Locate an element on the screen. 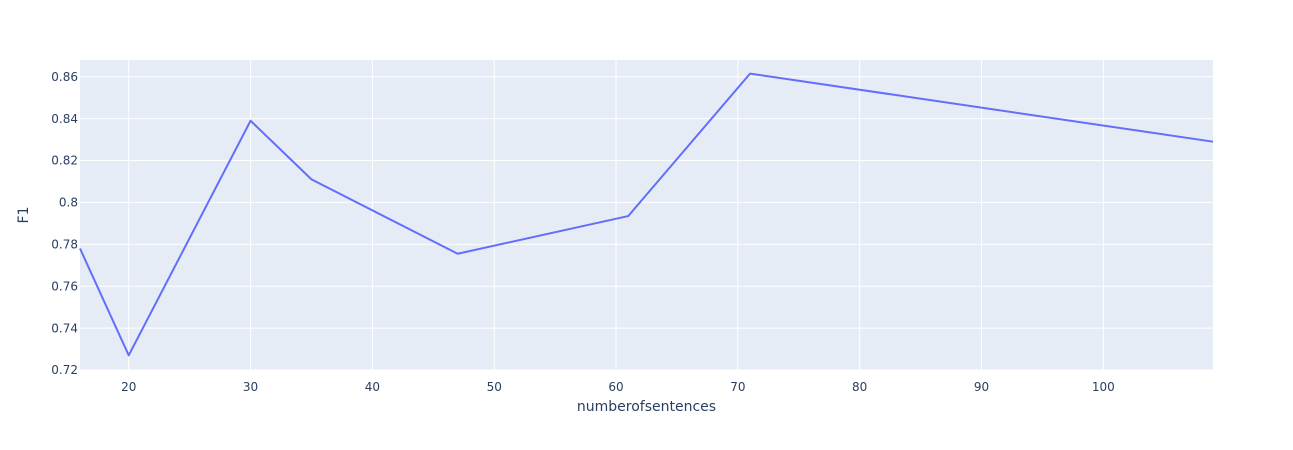 Image resolution: width=1293 pixels, height=450 pixels. x-tick-label: 50 is located at coordinates (494, 387).